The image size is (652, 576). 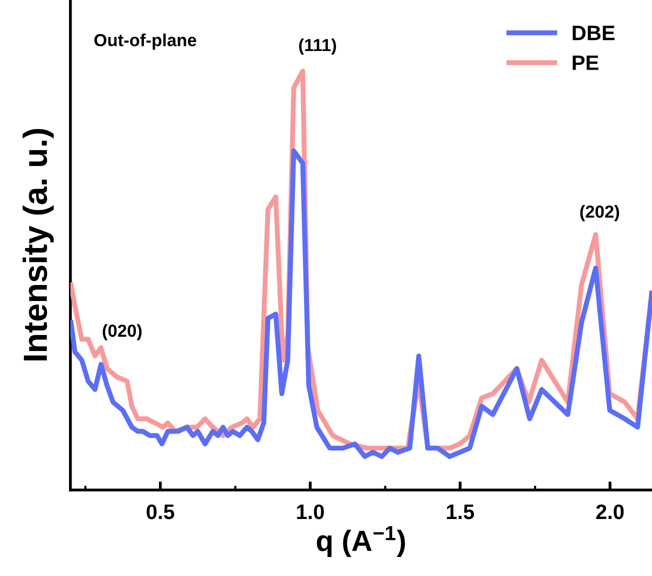 I want to click on legend-label: DBE, so click(x=593, y=33).